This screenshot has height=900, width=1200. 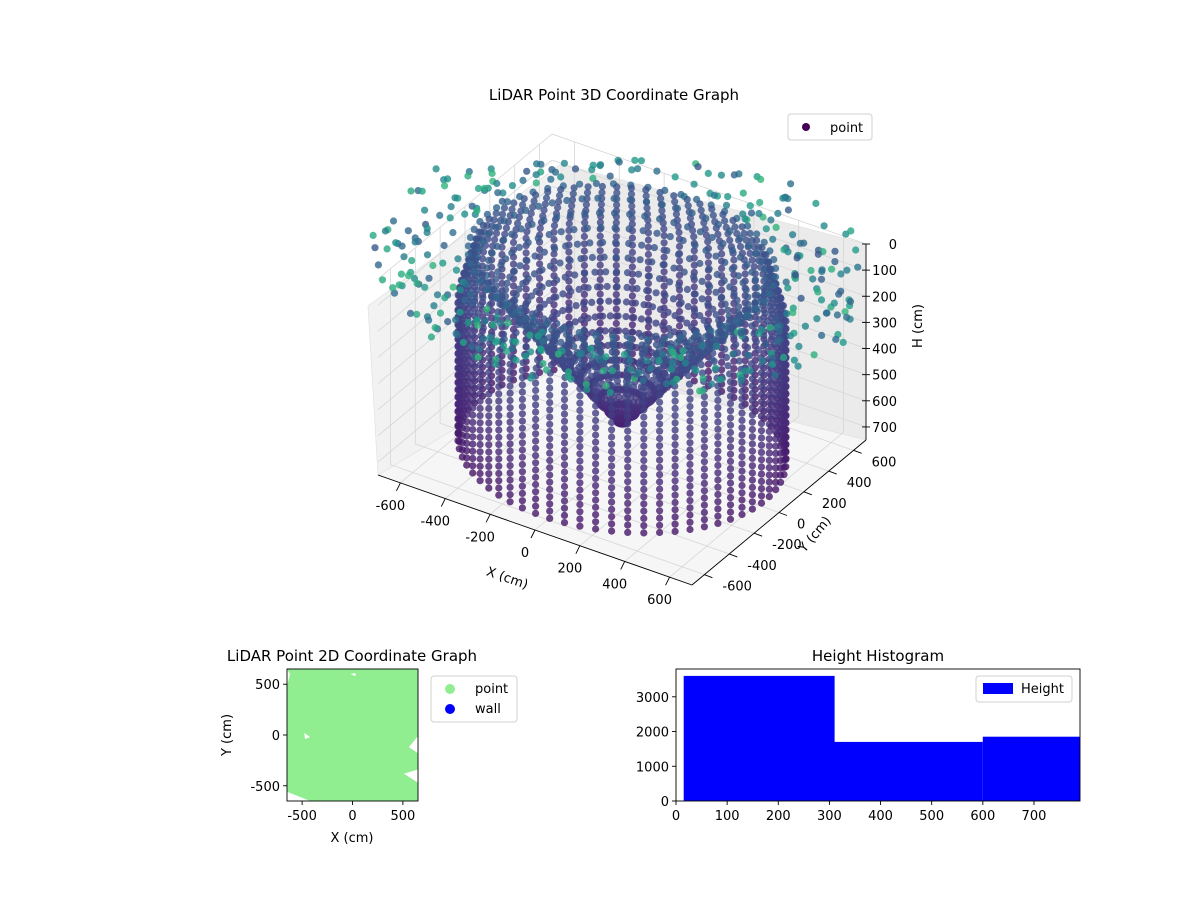 I want to click on x-tick-label: 600, so click(x=659, y=600).